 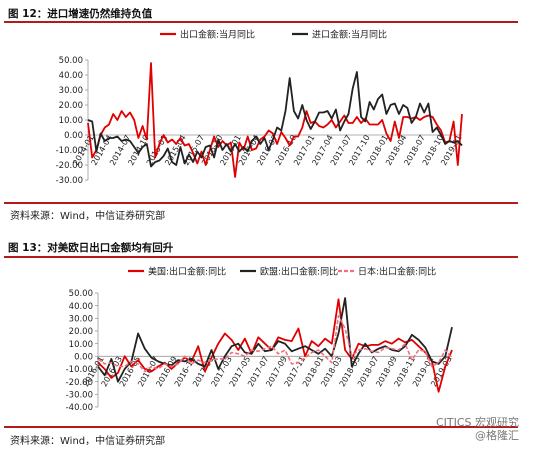 What do you see at coordinates (187, 272) in the screenshot?
I see `legend-label-0: 美国:出口金额:同比` at bounding box center [187, 272].